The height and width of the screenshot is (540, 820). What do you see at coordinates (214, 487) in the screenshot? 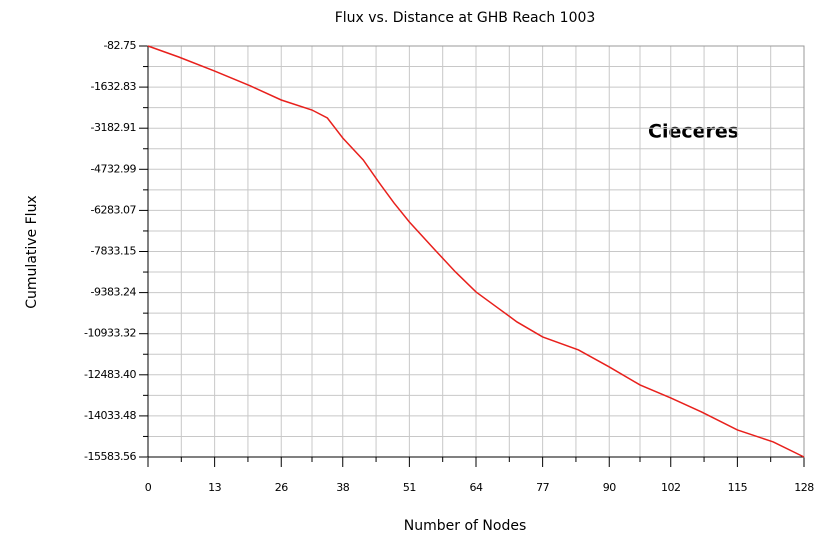
I see `x-tick-label: 13` at bounding box center [214, 487].